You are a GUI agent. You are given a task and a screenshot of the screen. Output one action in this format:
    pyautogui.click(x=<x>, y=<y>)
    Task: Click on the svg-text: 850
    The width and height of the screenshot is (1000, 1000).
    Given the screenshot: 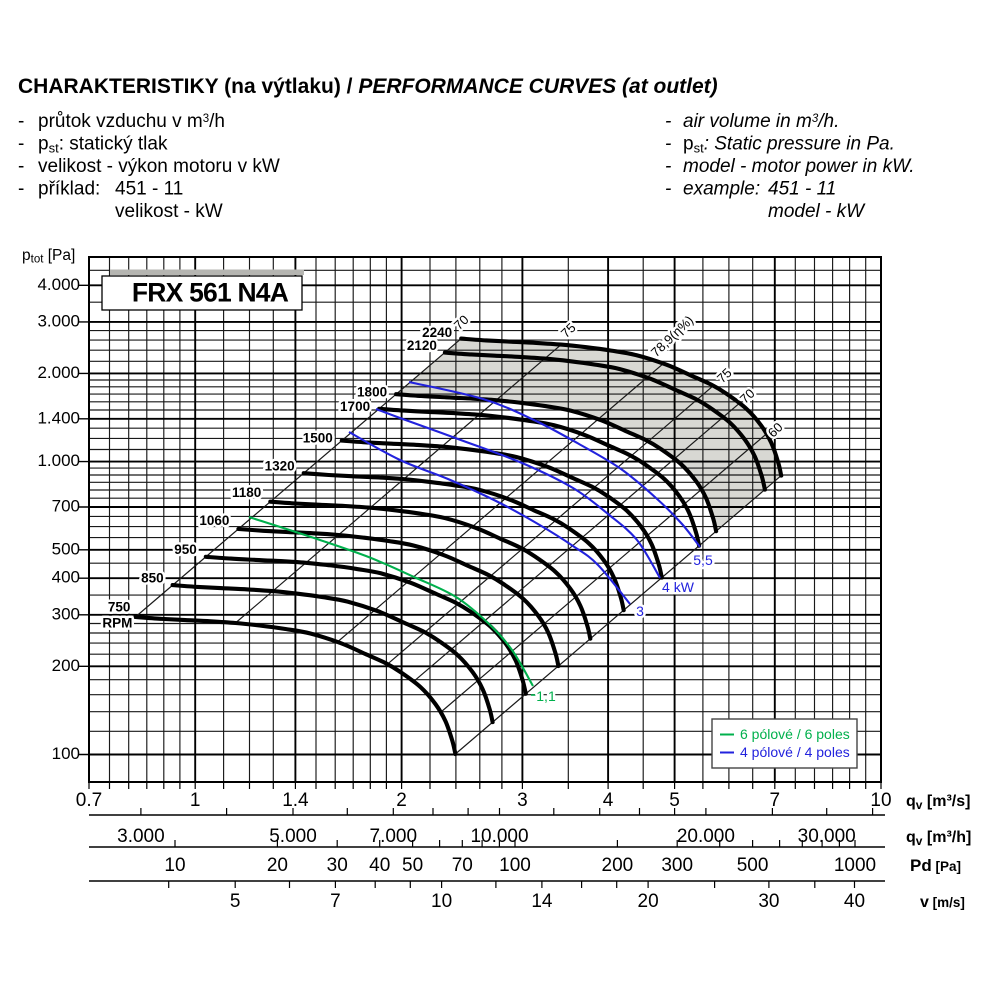 What is the action you would take?
    pyautogui.click(x=152, y=578)
    